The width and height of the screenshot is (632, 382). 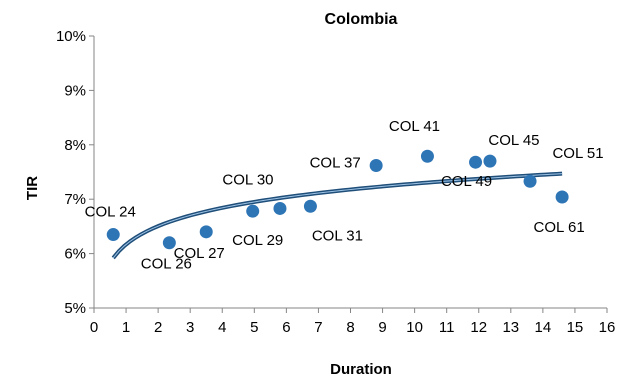 I want to click on x-tick-label: 9, so click(x=382, y=327).